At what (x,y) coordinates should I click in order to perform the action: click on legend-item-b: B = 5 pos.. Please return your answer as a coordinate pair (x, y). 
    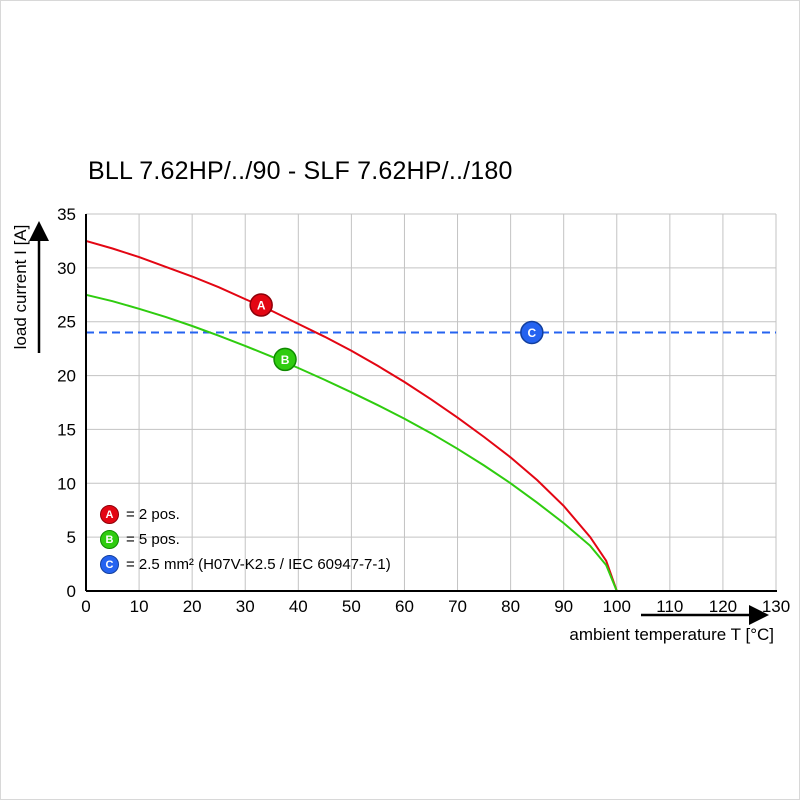
    Looking at the image, I should click on (245, 539).